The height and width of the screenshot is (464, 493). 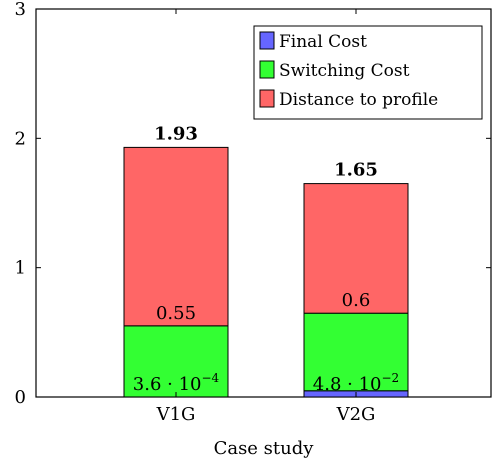 I want to click on total-label: 1.65, so click(x=356, y=170).